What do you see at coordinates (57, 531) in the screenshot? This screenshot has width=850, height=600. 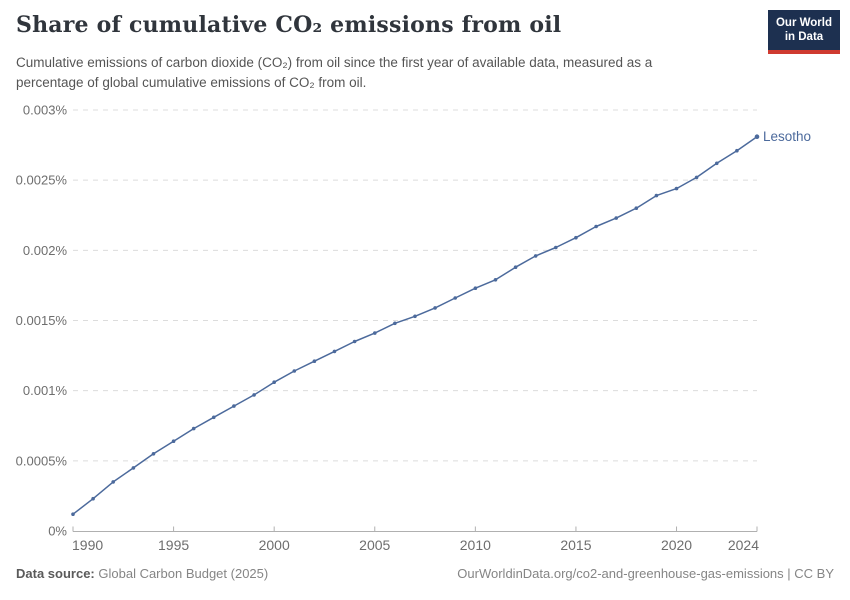 I see `y-axis-tick-label: 0%` at bounding box center [57, 531].